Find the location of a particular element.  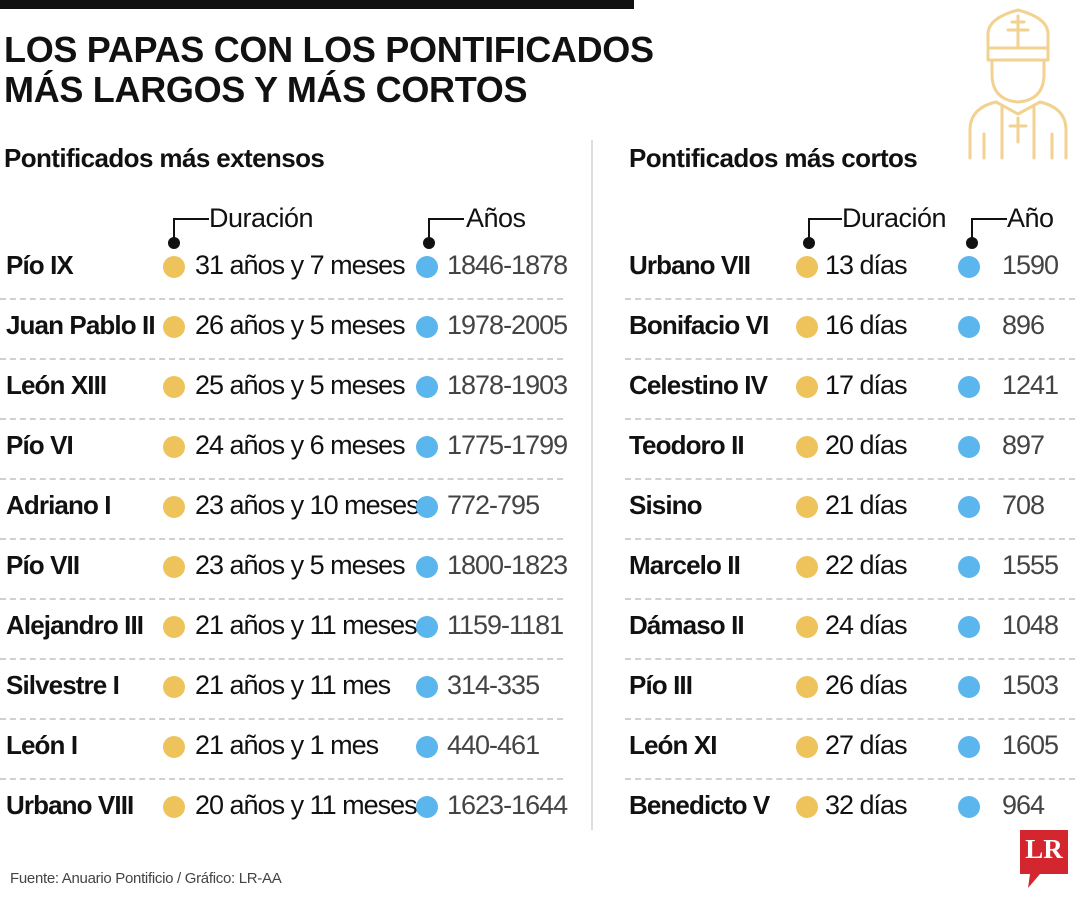

table-row: Silvestre I 21 años y 11 mes 314-335 is located at coordinates (281, 688).